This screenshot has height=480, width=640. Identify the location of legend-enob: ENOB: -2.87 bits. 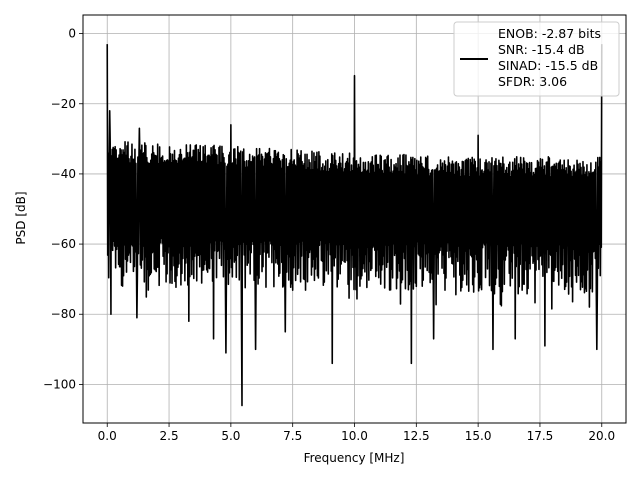
(549, 33).